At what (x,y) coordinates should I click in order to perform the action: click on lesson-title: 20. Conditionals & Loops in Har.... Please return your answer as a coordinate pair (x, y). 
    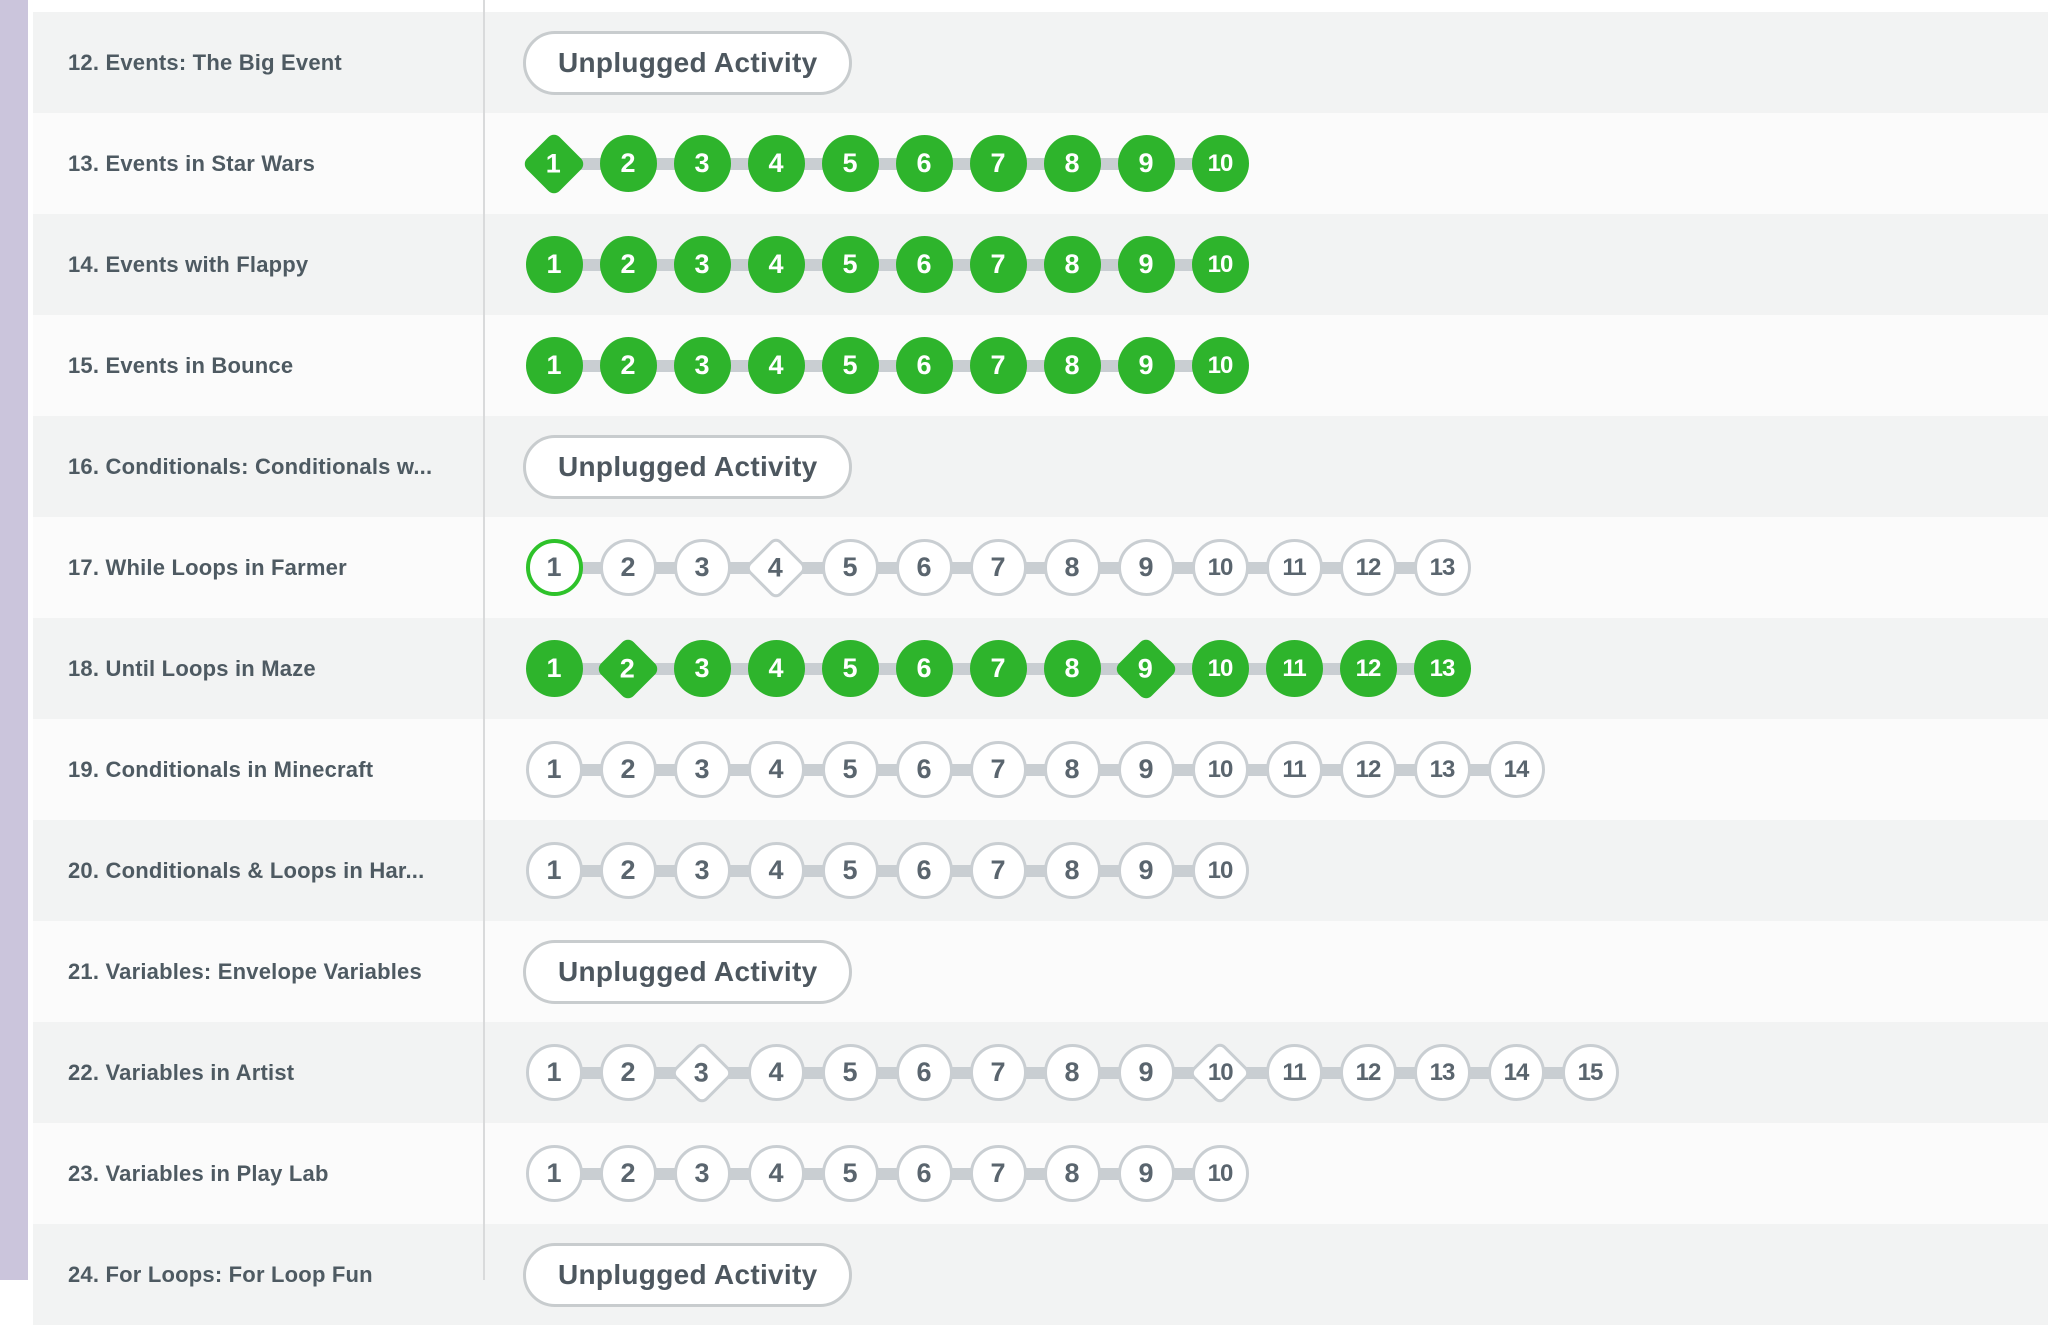
    Looking at the image, I should click on (246, 870).